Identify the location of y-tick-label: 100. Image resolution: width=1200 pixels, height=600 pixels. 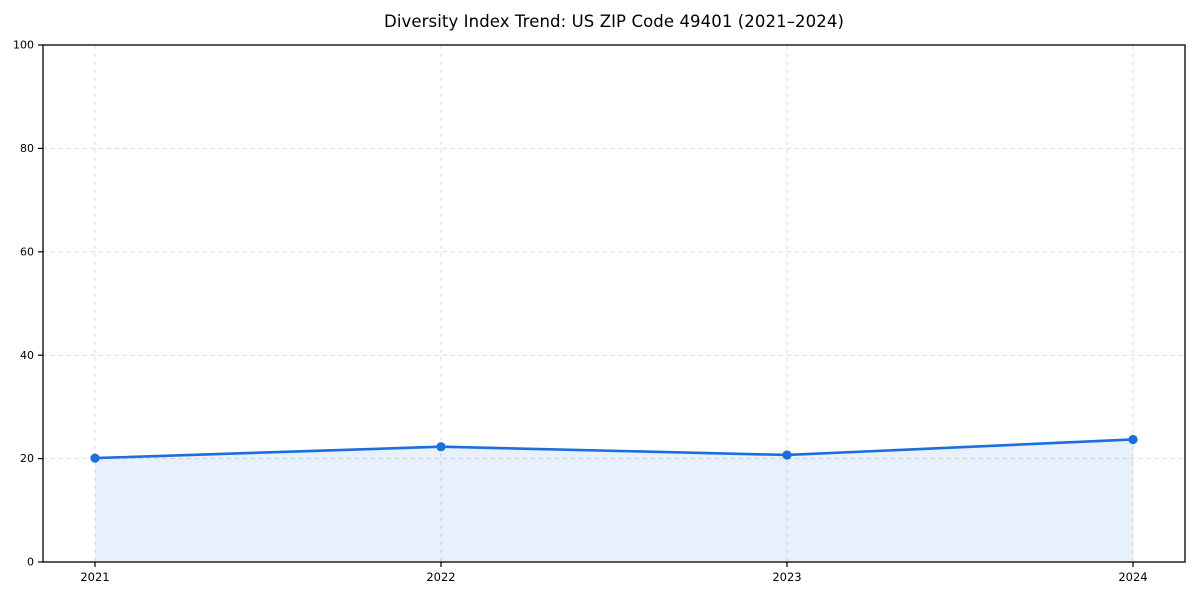
(23, 45).